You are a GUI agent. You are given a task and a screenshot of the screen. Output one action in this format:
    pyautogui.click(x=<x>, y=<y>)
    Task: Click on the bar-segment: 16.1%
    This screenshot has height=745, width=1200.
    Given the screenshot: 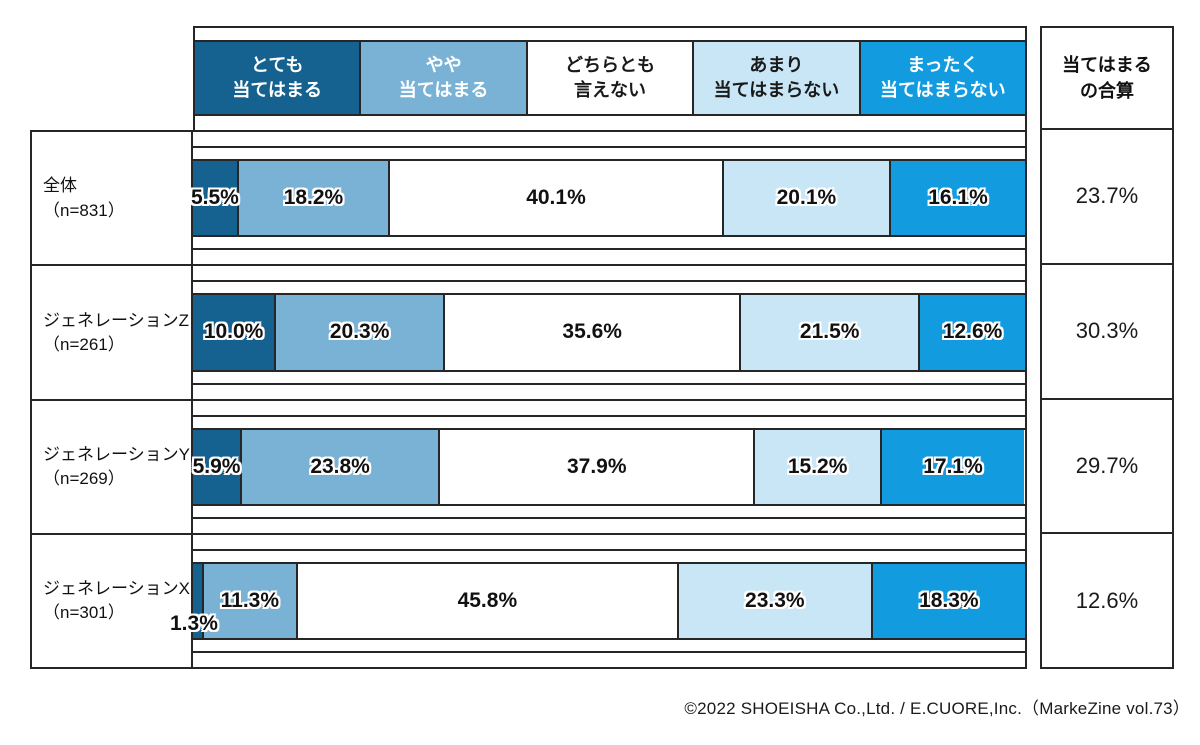 What is the action you would take?
    pyautogui.click(x=958, y=198)
    